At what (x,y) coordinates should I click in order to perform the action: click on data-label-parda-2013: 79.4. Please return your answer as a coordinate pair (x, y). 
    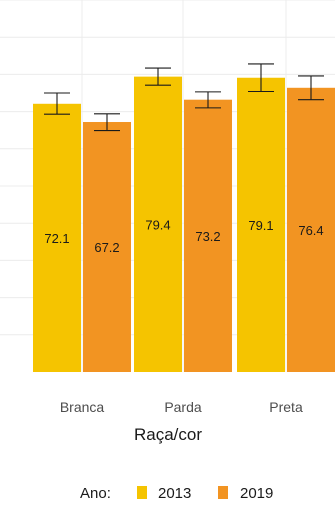
    Looking at the image, I should click on (157, 224).